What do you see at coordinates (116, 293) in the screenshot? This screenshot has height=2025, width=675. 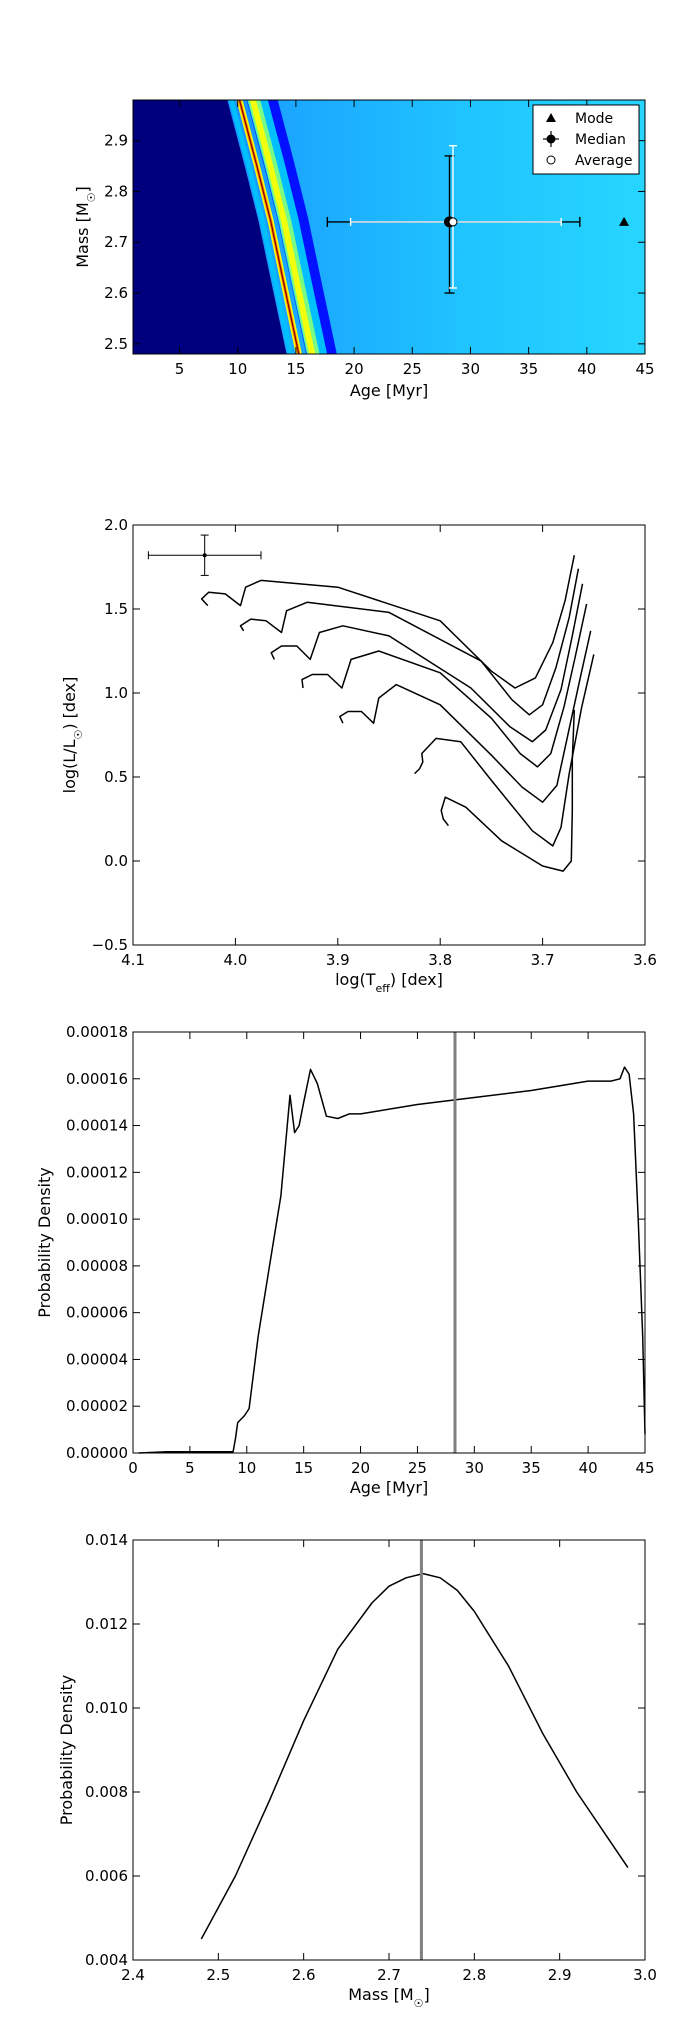 I see `y-tick-label: 2.6` at bounding box center [116, 293].